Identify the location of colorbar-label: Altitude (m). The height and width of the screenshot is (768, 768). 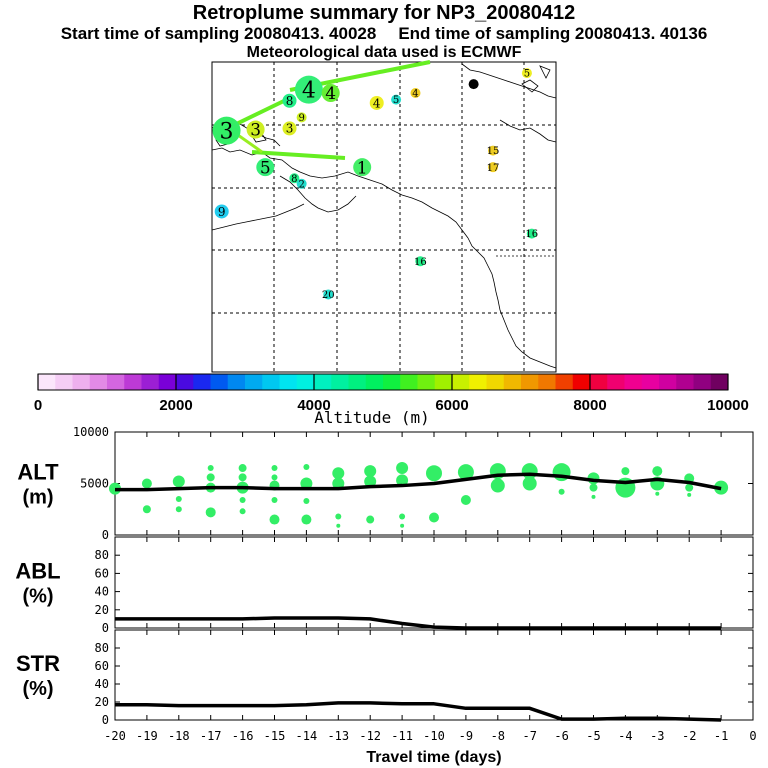
(372, 417).